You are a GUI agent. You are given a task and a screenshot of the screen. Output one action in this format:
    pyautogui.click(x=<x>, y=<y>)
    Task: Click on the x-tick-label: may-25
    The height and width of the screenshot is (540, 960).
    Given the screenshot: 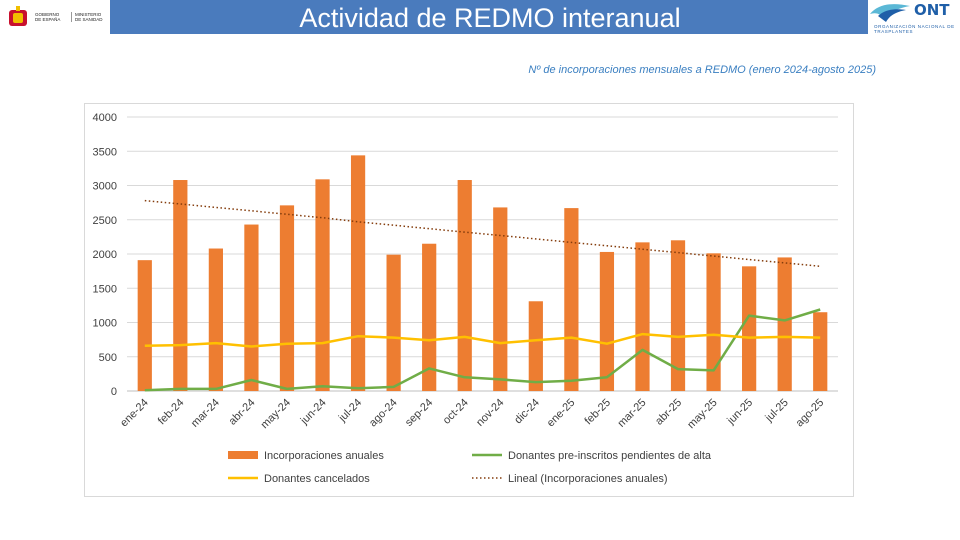 What is the action you would take?
    pyautogui.click(x=702, y=414)
    